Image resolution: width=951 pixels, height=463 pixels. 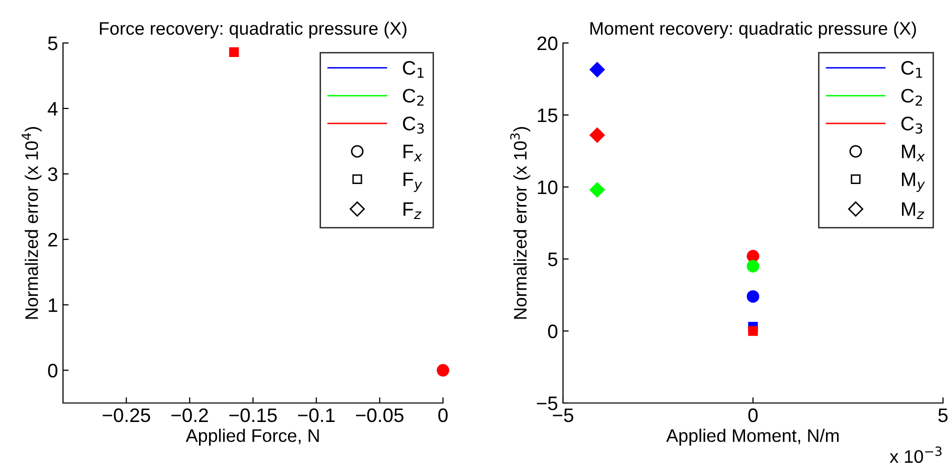 What do you see at coordinates (53, 239) in the screenshot?
I see `y-tick-label: 2` at bounding box center [53, 239].